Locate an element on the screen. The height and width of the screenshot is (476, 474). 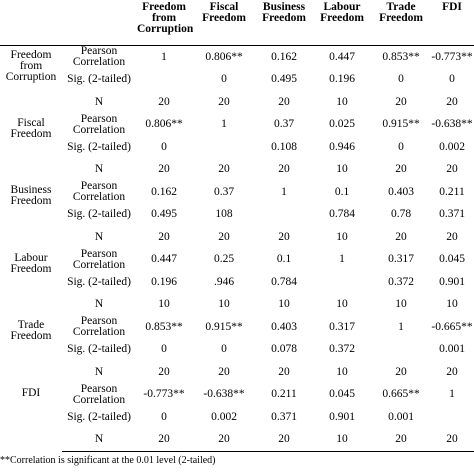
cell: 0.001 is located at coordinates (452, 349).